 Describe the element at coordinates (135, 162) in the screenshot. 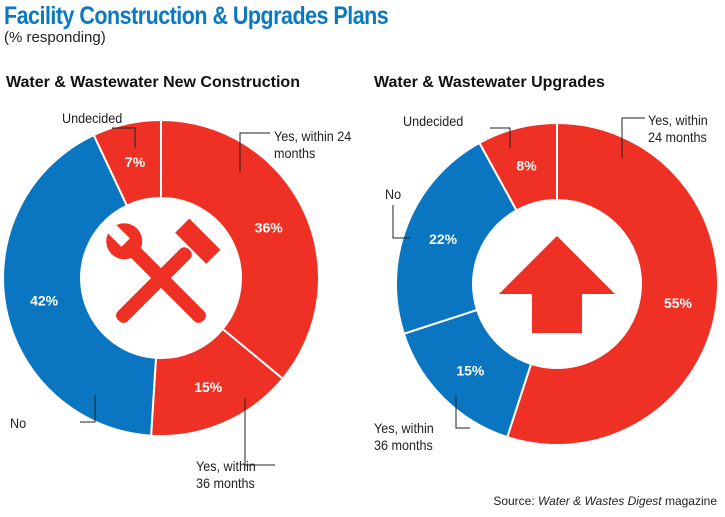

I see `slice-value-label: 7%` at that location.